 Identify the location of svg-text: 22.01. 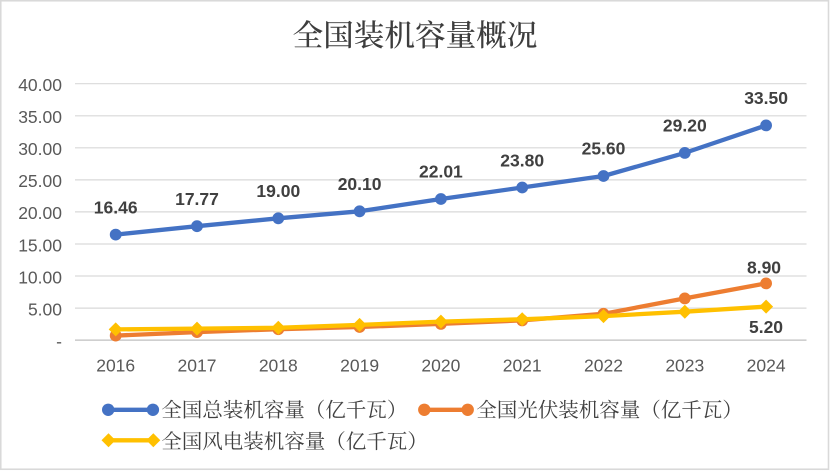
(441, 172).